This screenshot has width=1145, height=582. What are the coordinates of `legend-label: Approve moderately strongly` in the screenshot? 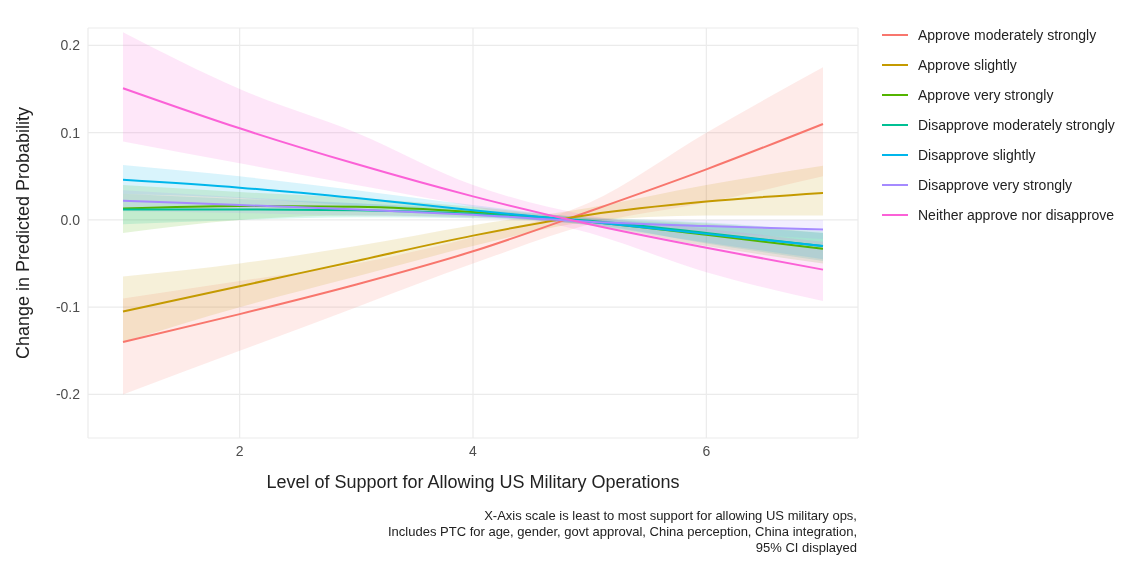 It's located at (1007, 35).